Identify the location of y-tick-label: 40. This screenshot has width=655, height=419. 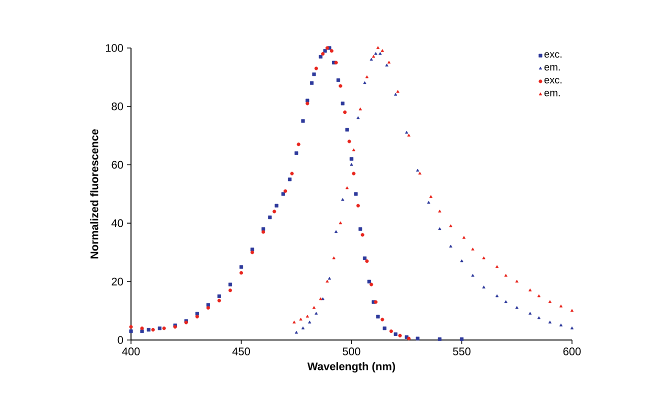
(117, 223).